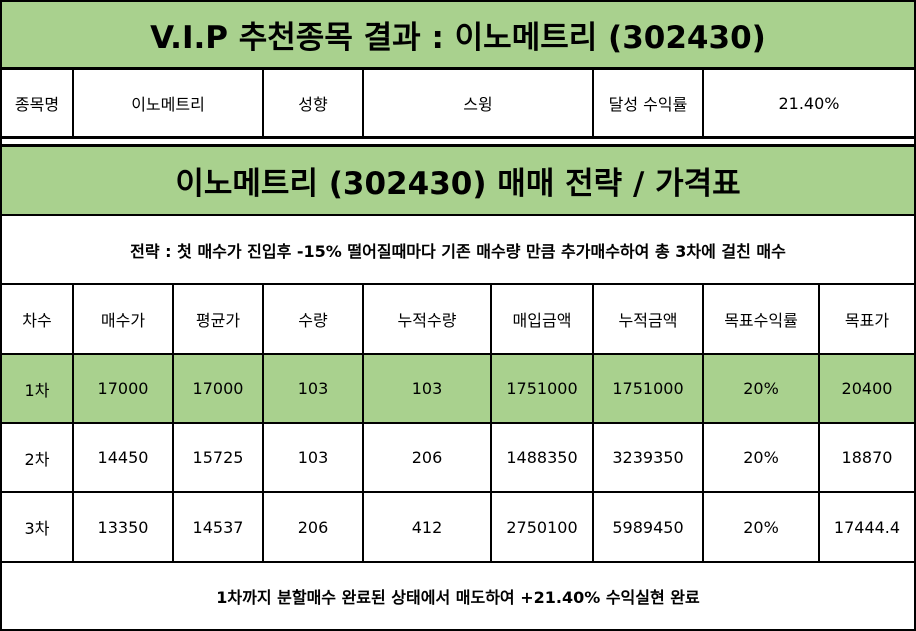 This screenshot has height=631, width=916. I want to click on header-cell: 목표가, so click(867, 320).